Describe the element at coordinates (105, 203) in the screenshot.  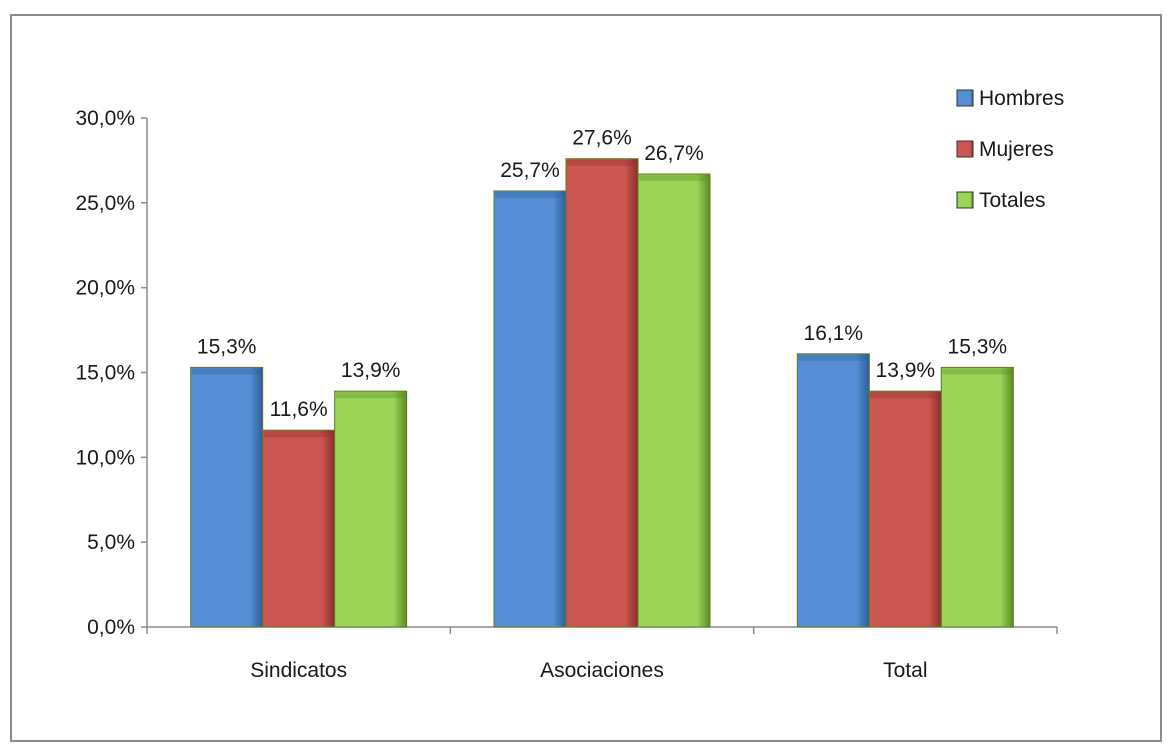
I see `y-tick-label: 25,0%` at that location.